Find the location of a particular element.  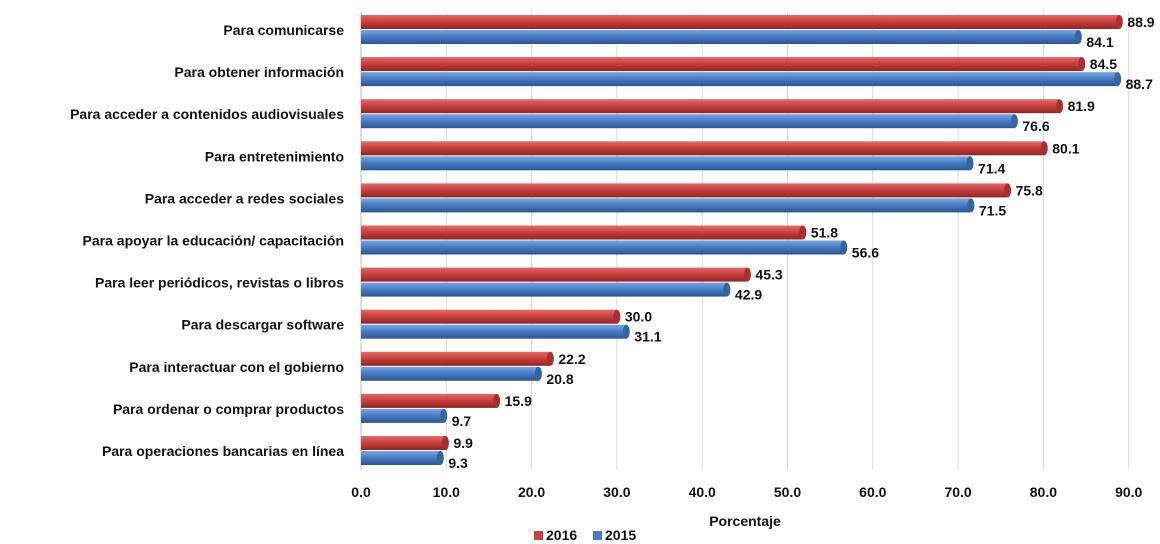

x-tick-label: 30.0 is located at coordinates (616, 492).